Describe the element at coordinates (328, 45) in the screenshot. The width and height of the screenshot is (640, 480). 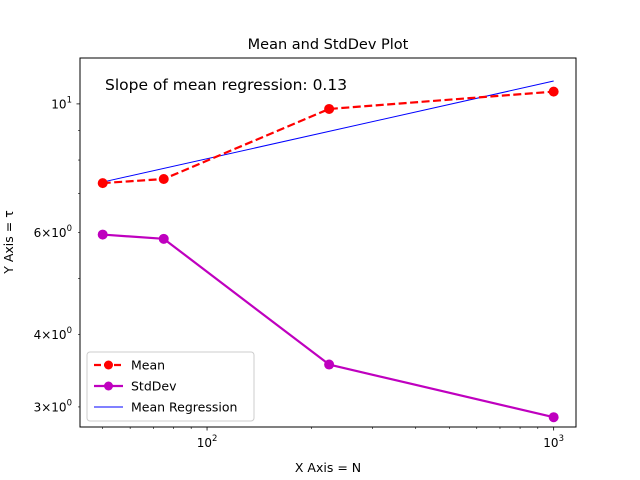
I see `chart-title: Mean and StdDev Plot` at that location.